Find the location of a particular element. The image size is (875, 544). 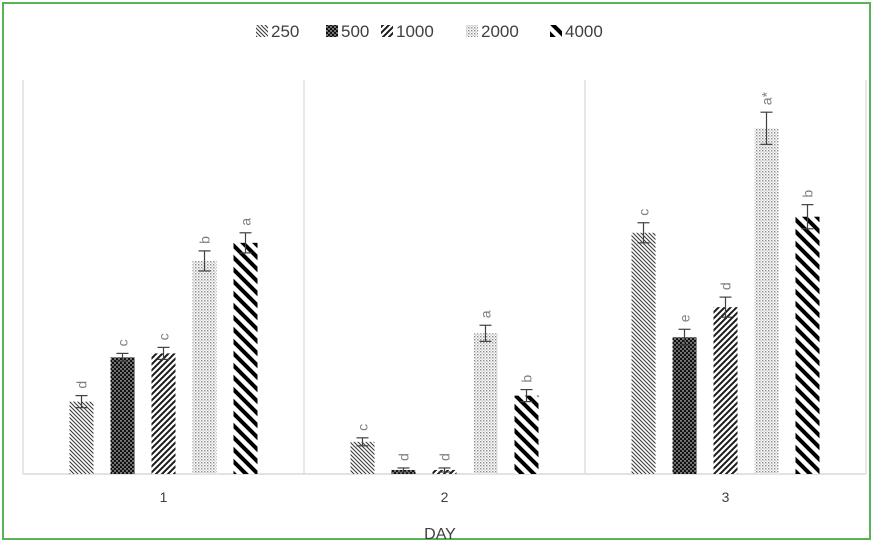

significance-label-1000-day-2: d is located at coordinates (445, 457).